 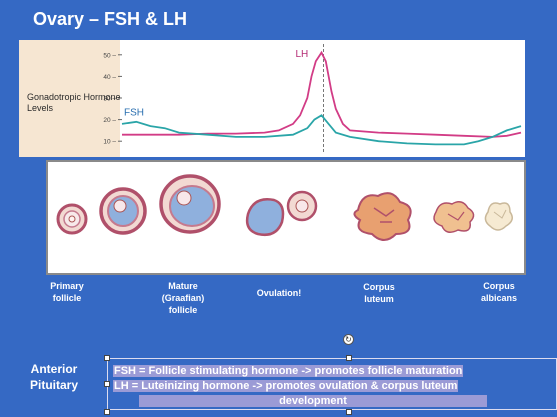 I want to click on follicle-stages-illustration, so click(x=284, y=207).